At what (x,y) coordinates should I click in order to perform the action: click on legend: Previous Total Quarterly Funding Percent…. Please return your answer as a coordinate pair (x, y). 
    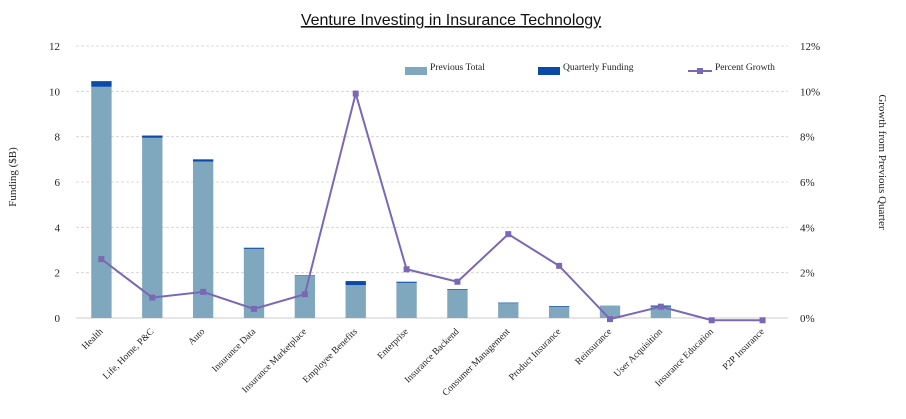
    Looking at the image, I should click on (590, 69).